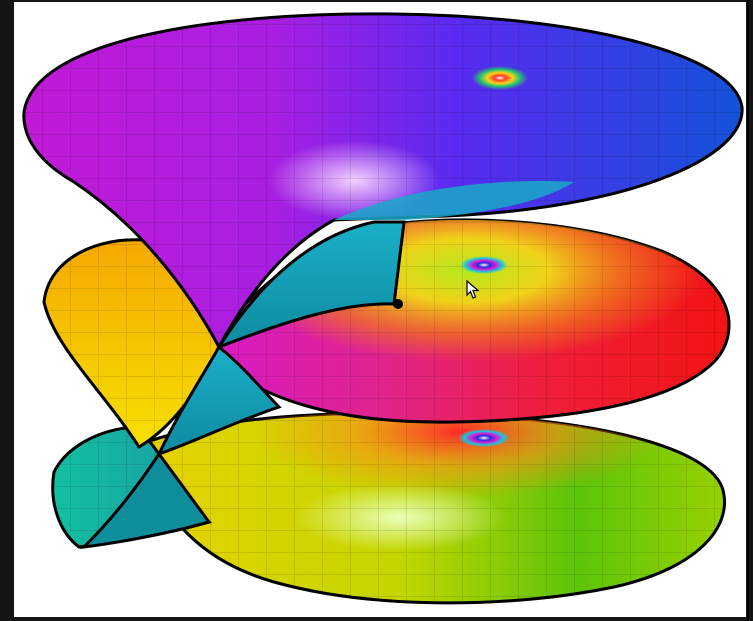  I want to click on top-branch-point, so click(500, 78).